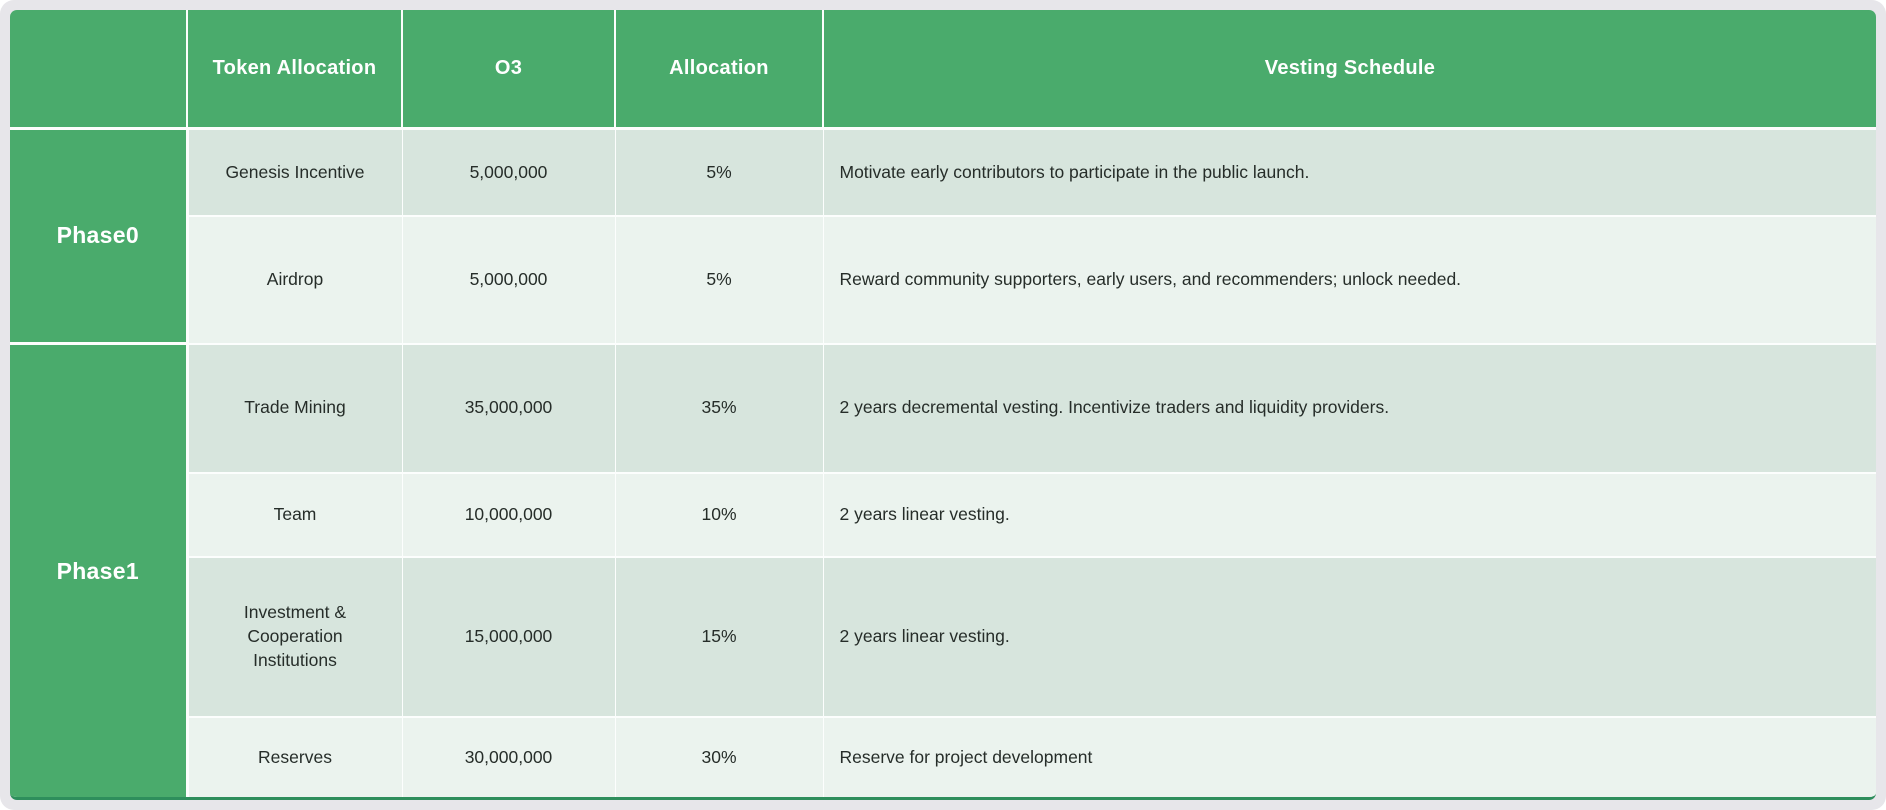  Describe the element at coordinates (719, 515) in the screenshot. I see `percent-cell: 10%` at that location.